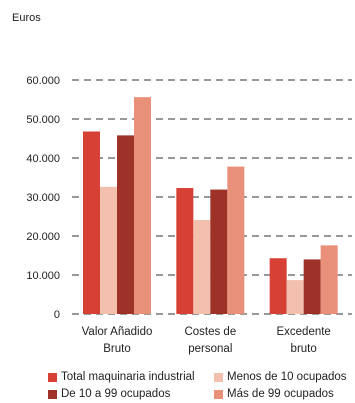  Describe the element at coordinates (117, 332) in the screenshot. I see `x-category-label: Valor Añadido` at that location.